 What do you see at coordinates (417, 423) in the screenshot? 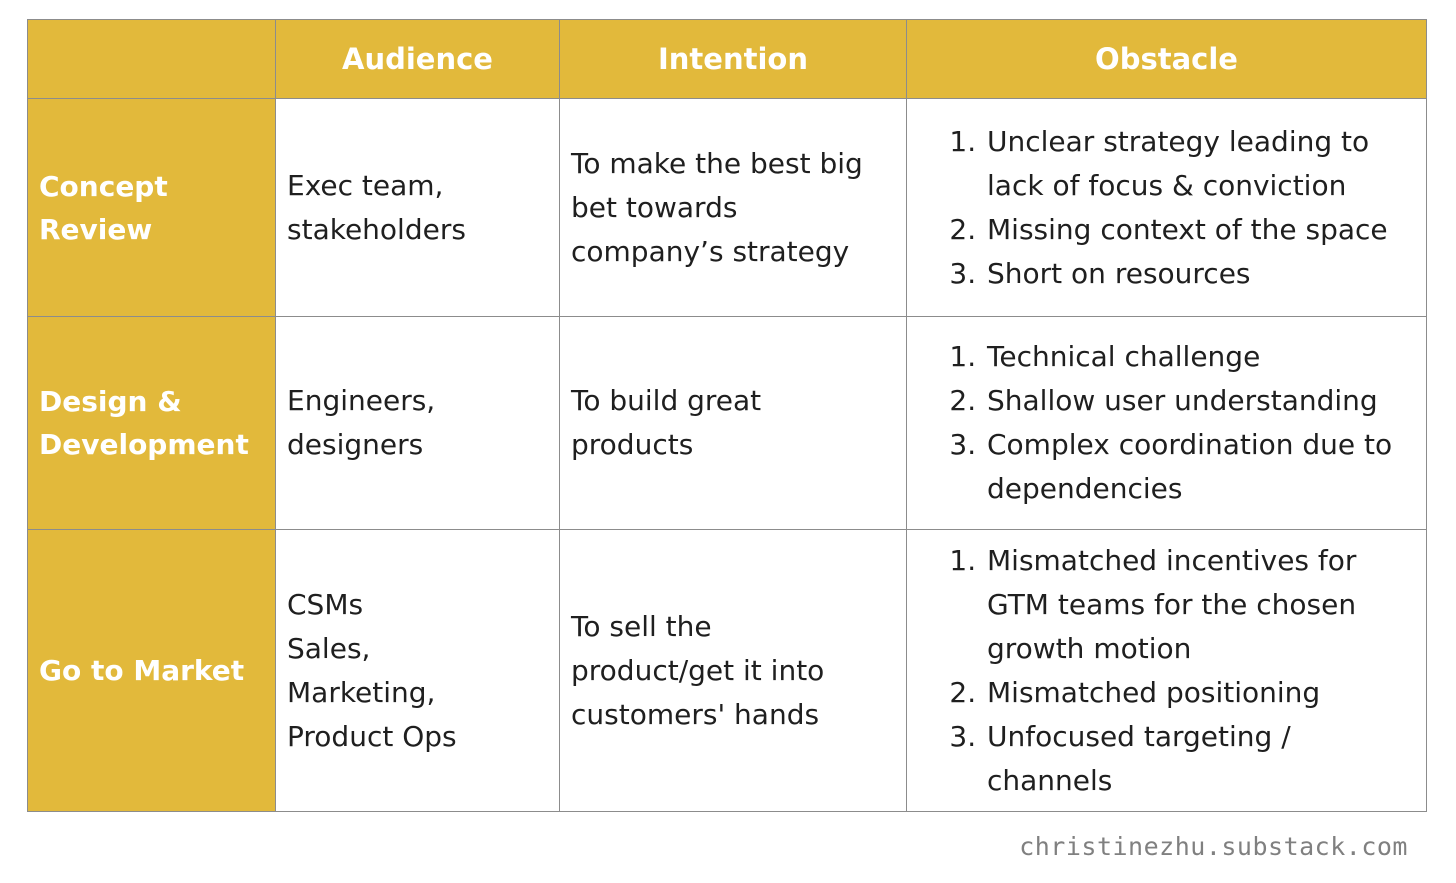
I see `audience-cell: Engineers, designers` at bounding box center [417, 423].